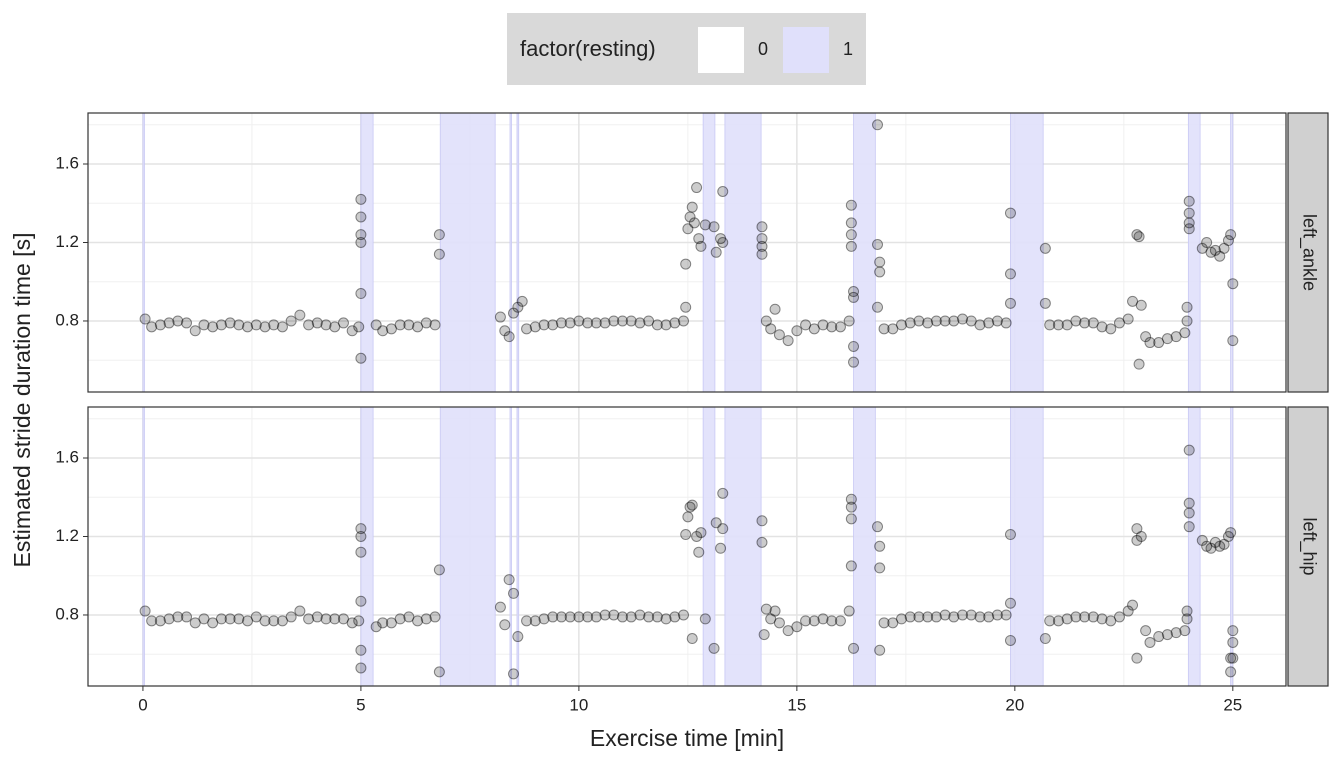  Describe the element at coordinates (721, 50) in the screenshot. I see `legend-key` at that location.